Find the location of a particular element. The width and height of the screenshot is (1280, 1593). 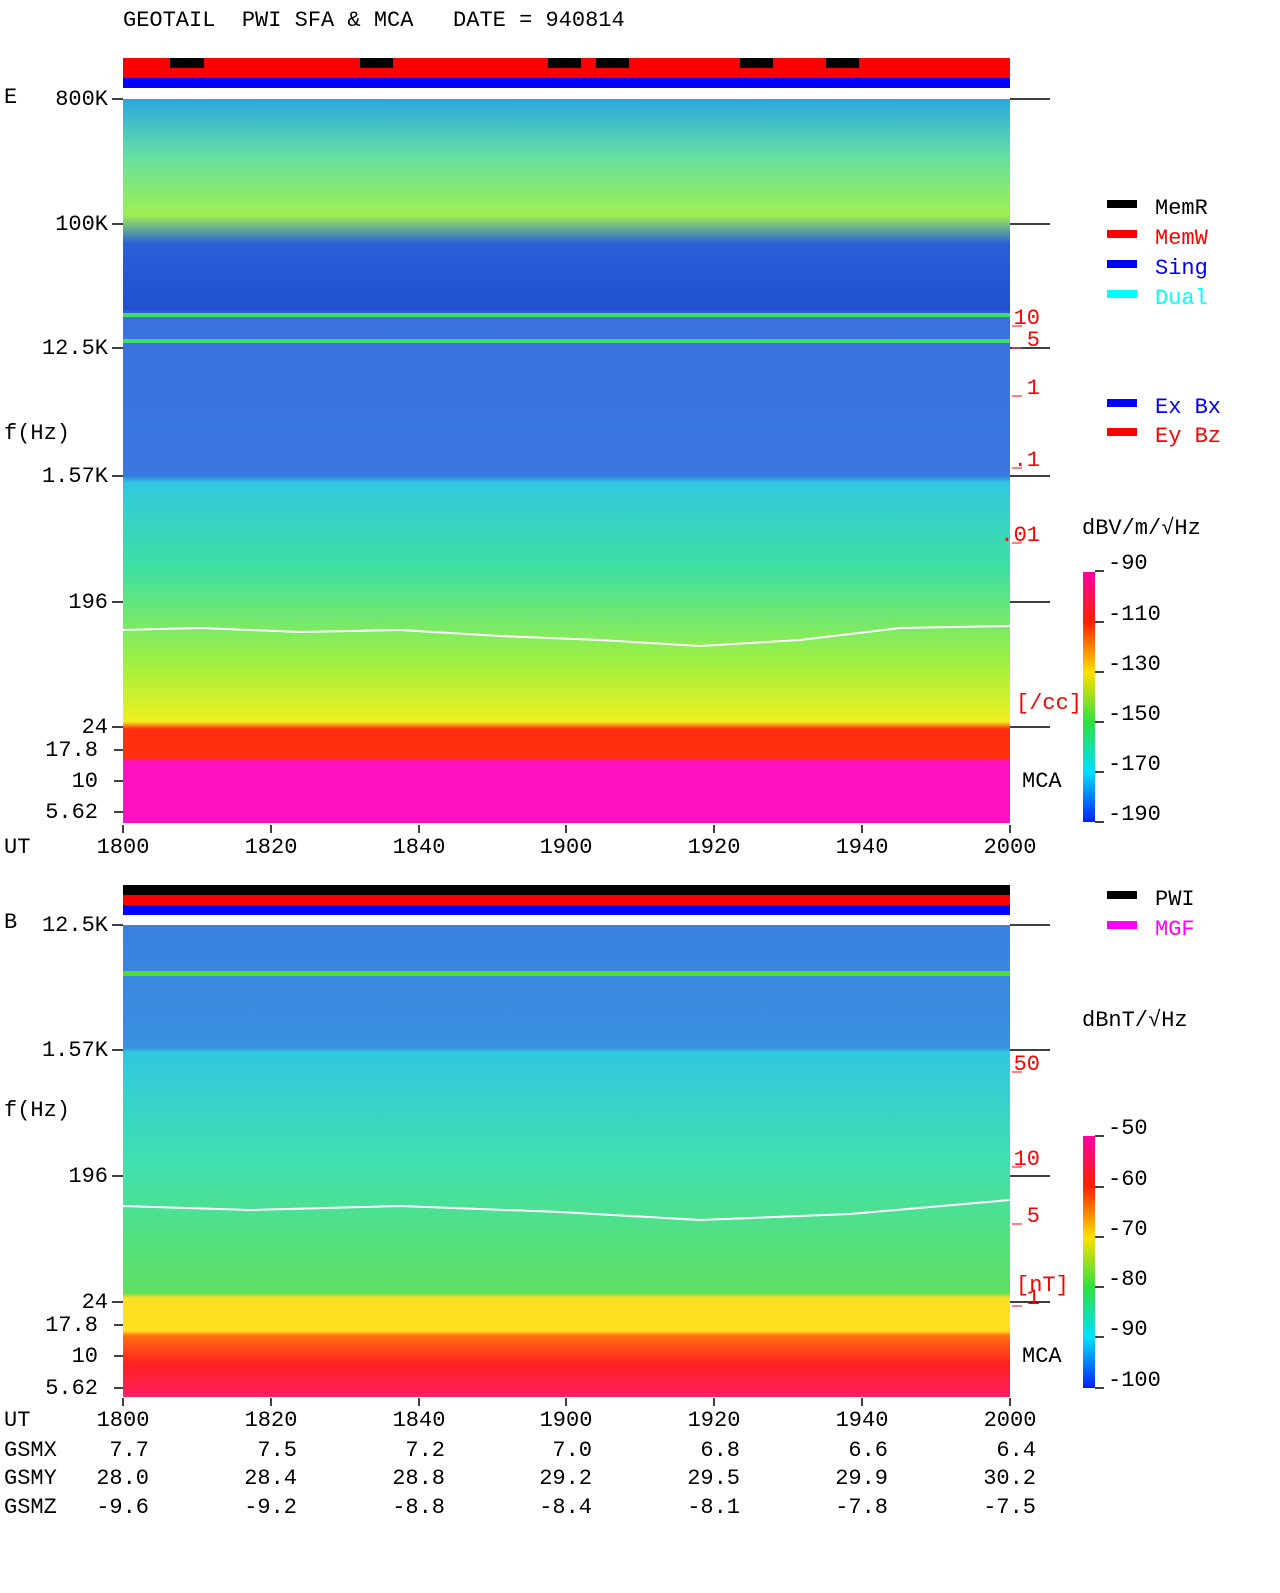

colorbar-tick-label: -70 is located at coordinates (1128, 1229).